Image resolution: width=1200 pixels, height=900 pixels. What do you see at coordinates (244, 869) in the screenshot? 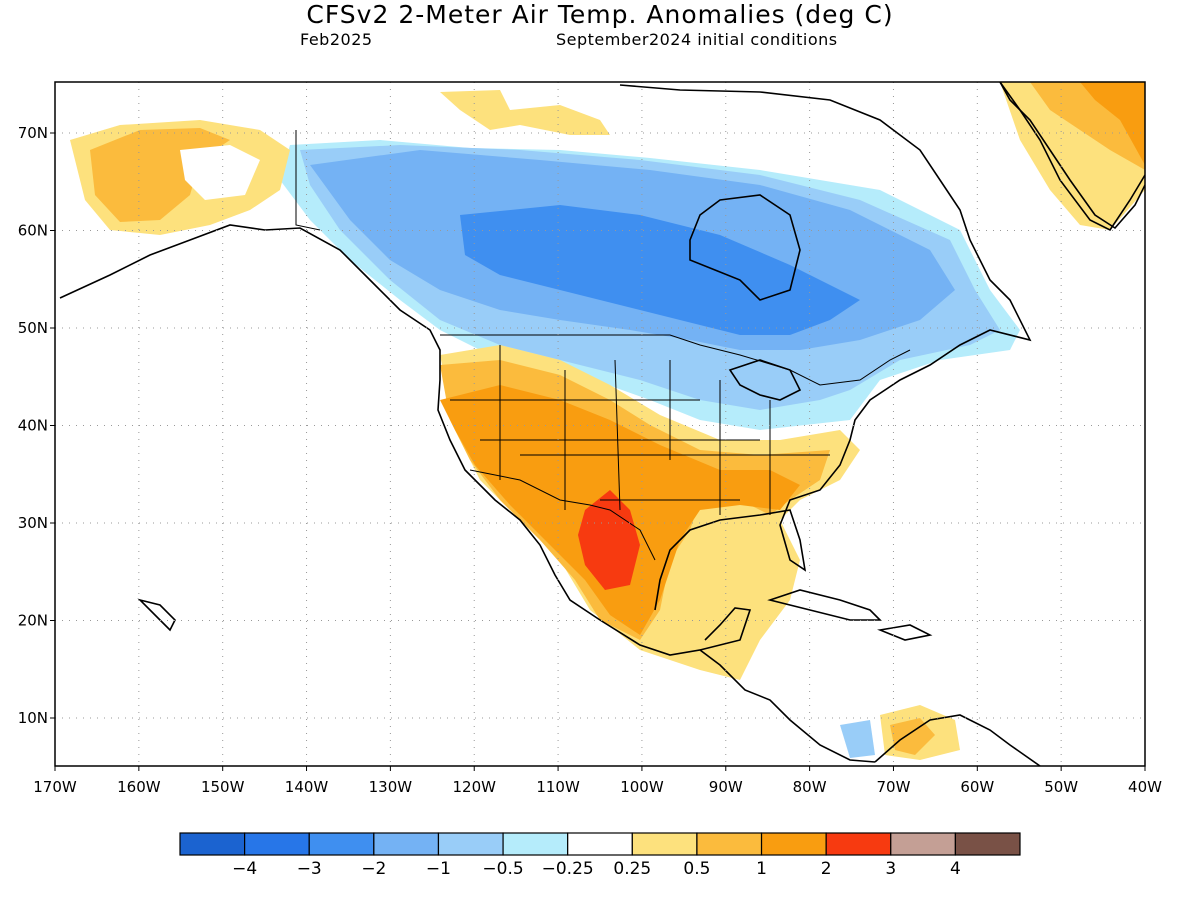
I see `legend-label: −4` at bounding box center [244, 869].